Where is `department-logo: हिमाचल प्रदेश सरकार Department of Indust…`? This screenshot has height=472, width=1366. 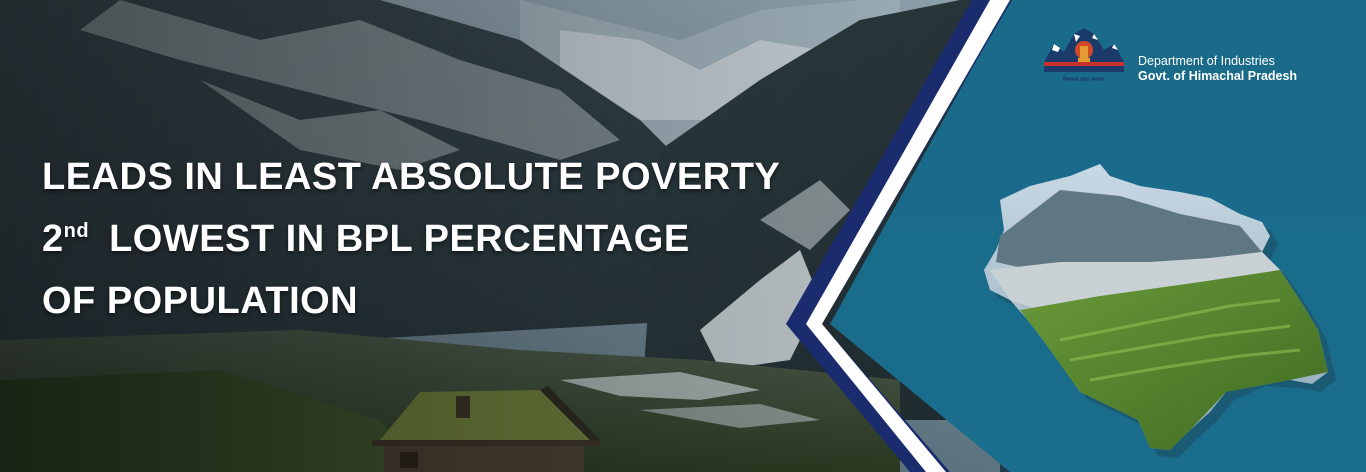 department-logo: हिमाचल प्रदेश सरकार Department of Indust… is located at coordinates (1190, 55).